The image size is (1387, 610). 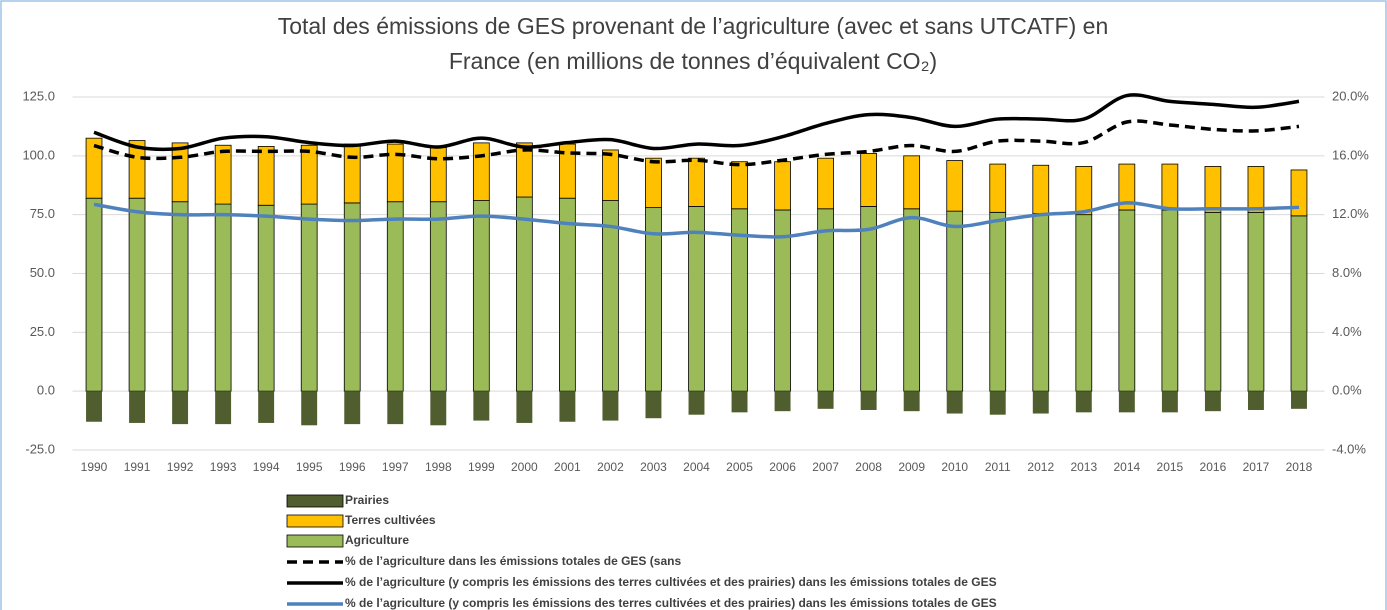 What do you see at coordinates (94, 467) in the screenshot?
I see `x-tick-label: 1990` at bounding box center [94, 467].